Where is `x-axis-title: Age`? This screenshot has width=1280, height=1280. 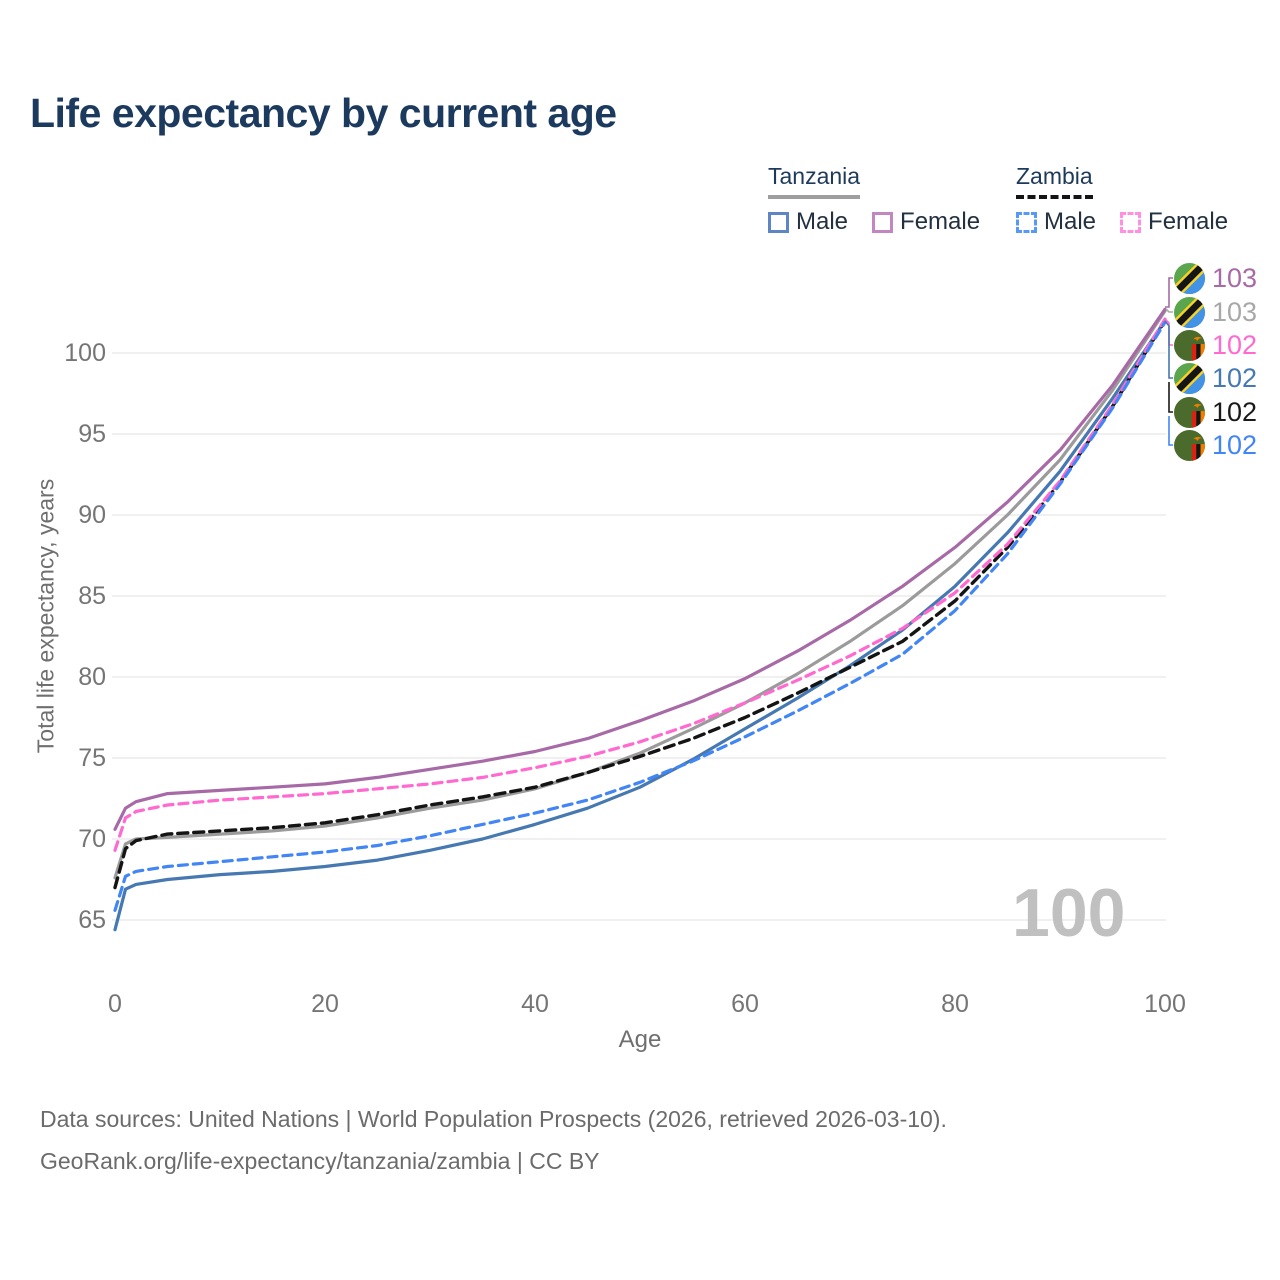
x-axis-title: Age is located at coordinates (640, 1039).